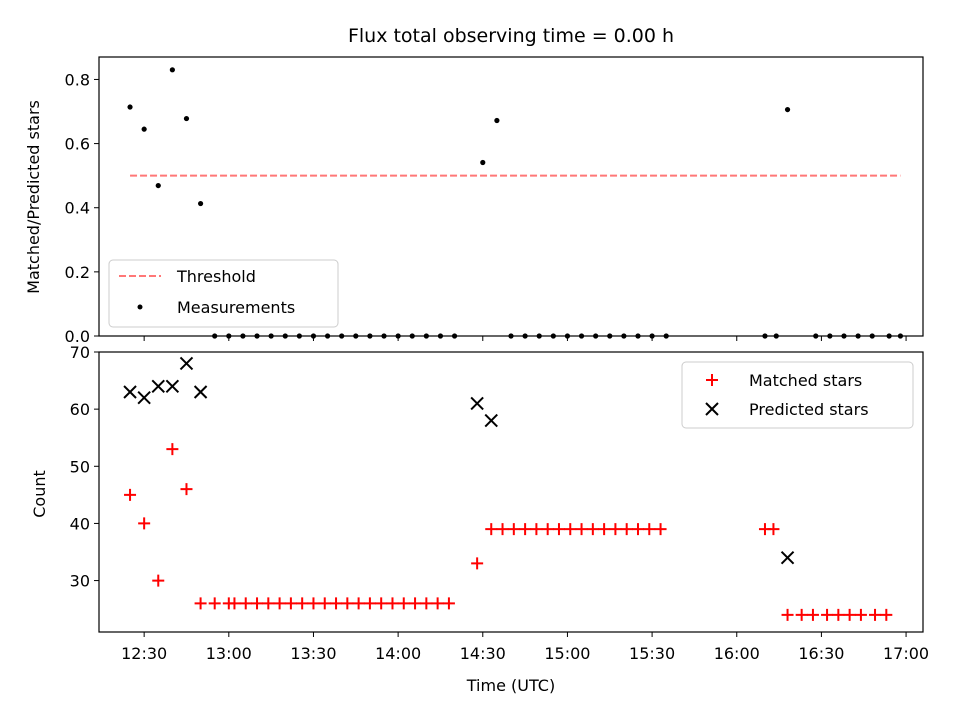 This screenshot has width=960, height=720. What do you see at coordinates (652, 653) in the screenshot?
I see `x-tick-label: 15:30` at bounding box center [652, 653].